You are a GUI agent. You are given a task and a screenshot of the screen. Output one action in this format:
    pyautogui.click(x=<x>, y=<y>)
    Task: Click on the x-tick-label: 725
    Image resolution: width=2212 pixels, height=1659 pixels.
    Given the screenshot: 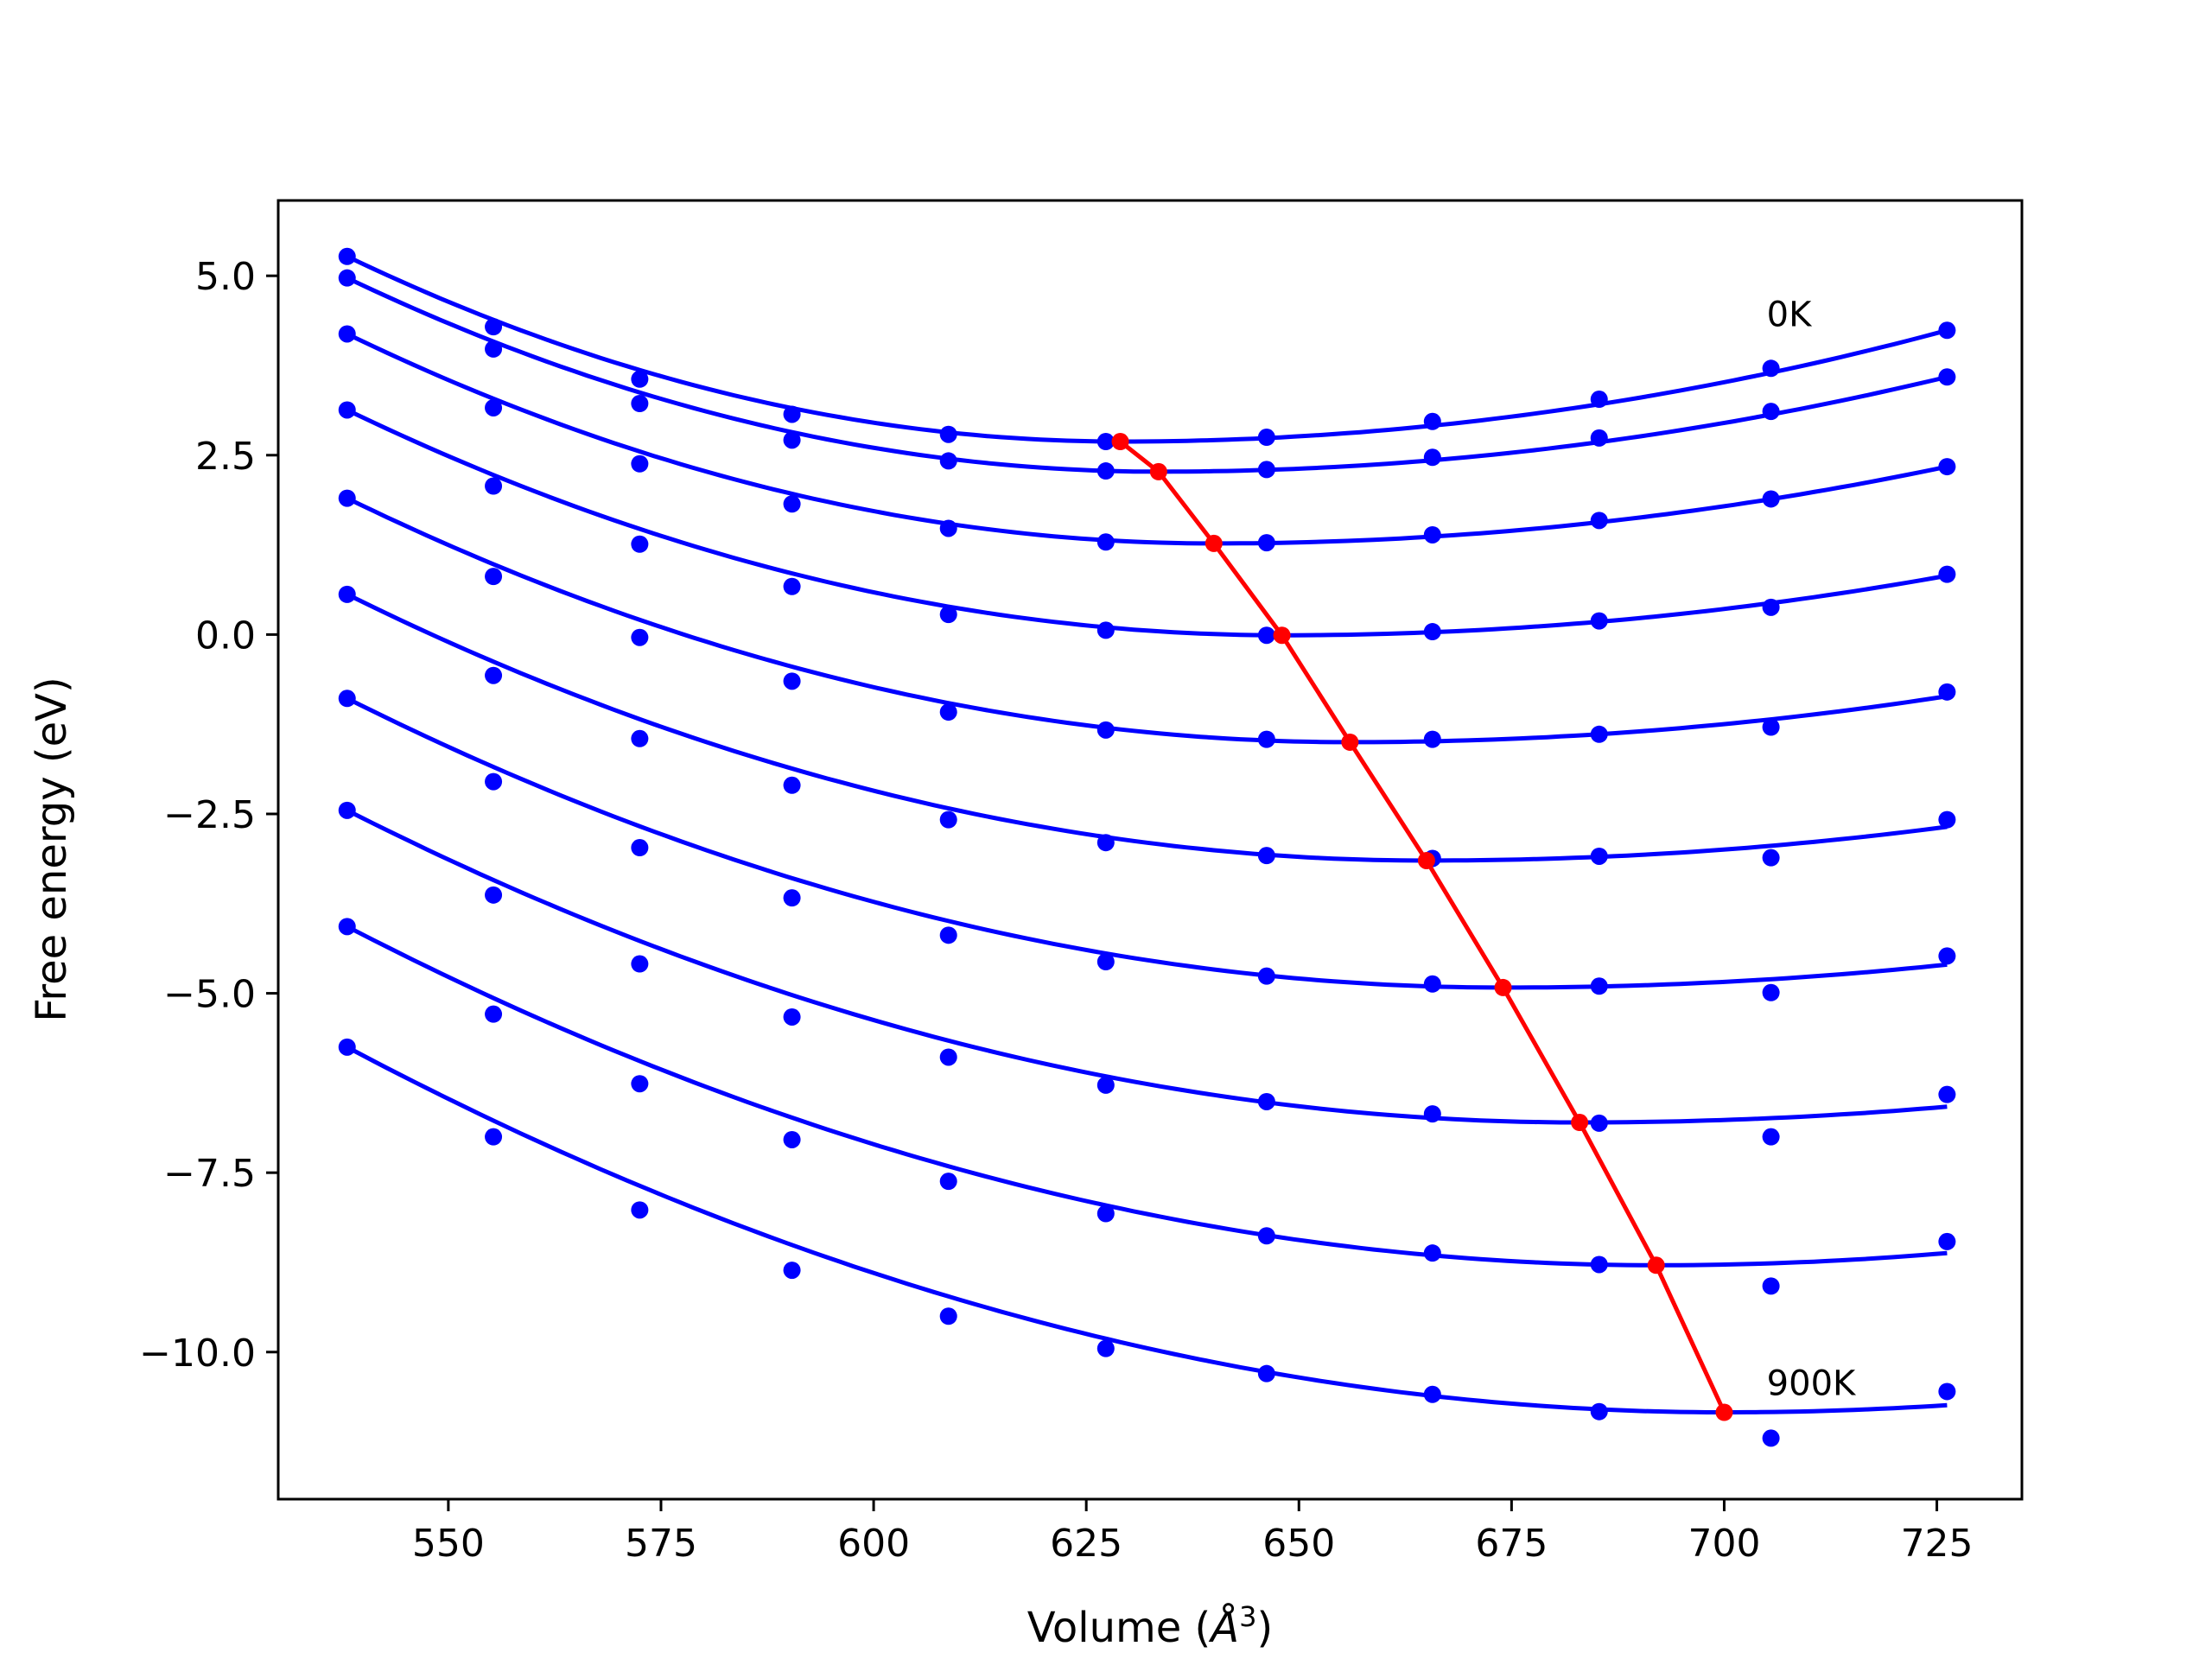 What is the action you would take?
    pyautogui.click(x=1937, y=1544)
    